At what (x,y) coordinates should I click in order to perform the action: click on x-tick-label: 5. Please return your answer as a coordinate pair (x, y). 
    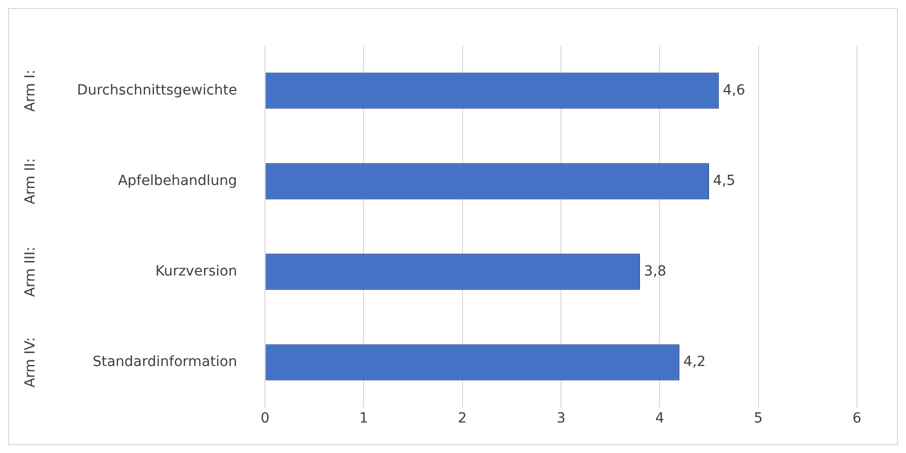
    Looking at the image, I should click on (758, 418).